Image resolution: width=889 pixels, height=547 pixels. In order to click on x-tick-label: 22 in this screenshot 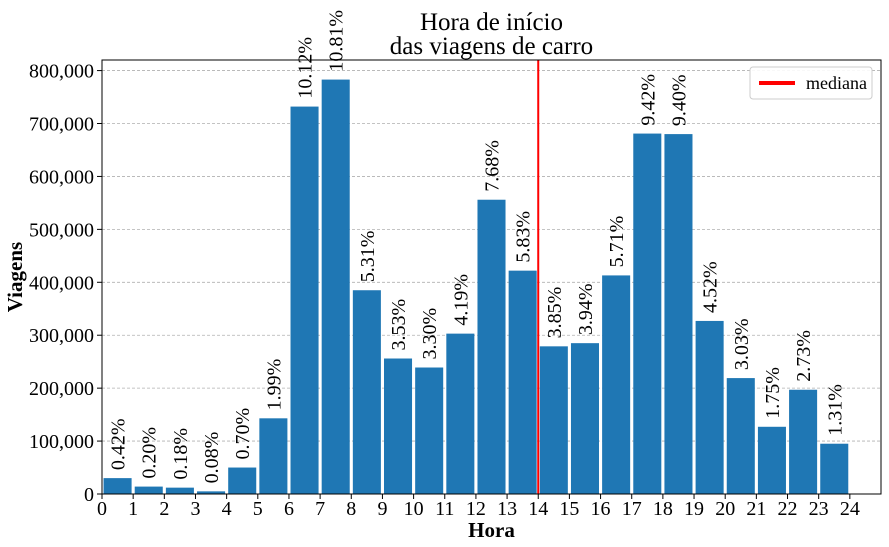, I will do `click(788, 509)`.